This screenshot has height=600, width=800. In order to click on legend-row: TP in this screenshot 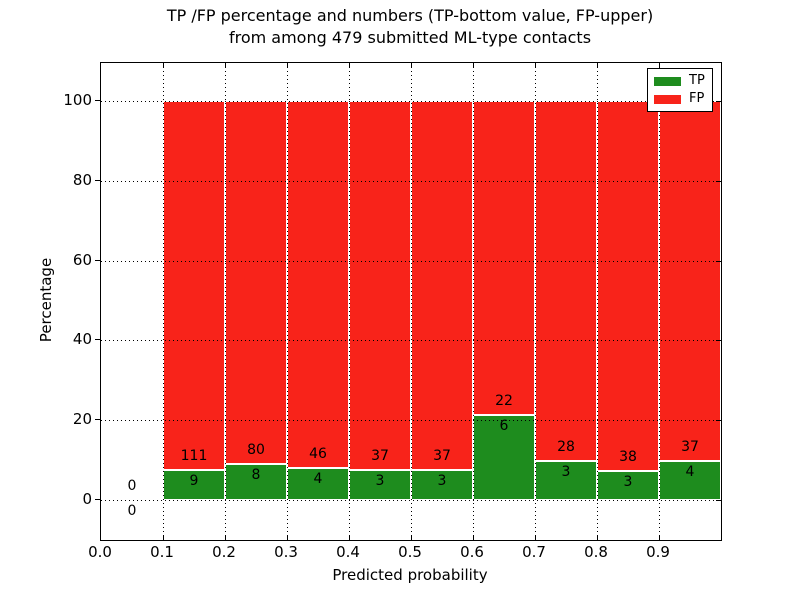, I will do `click(680, 81)`.